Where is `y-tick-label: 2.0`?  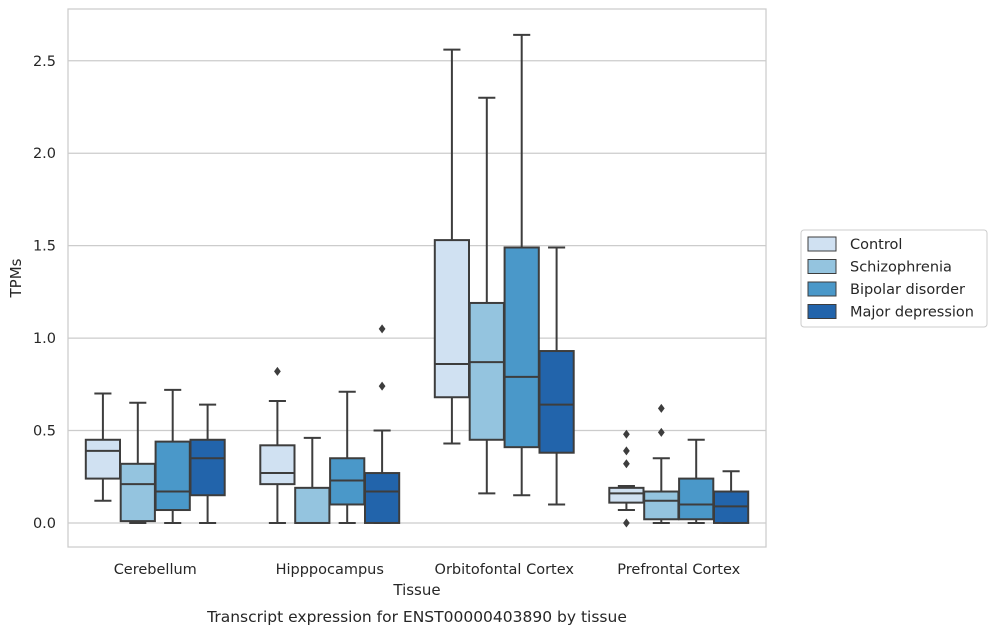 y-tick-label: 2.0 is located at coordinates (44, 154).